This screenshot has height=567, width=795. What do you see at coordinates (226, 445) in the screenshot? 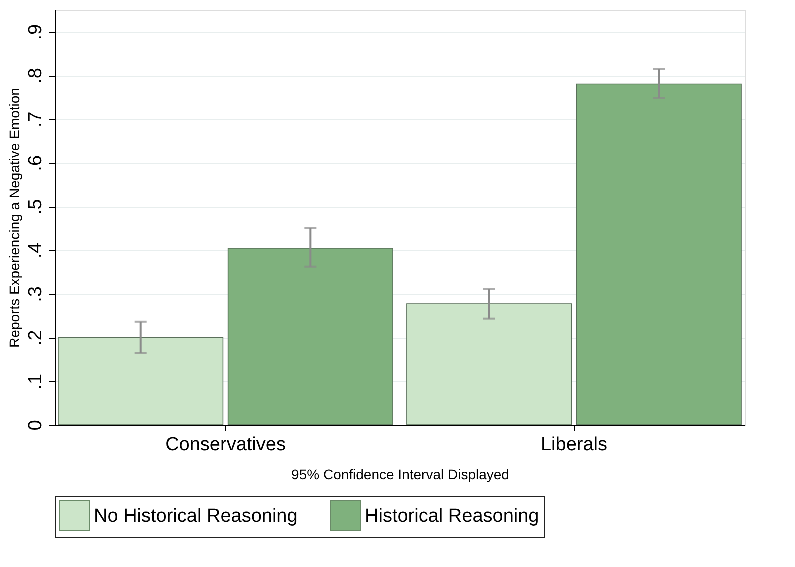
I see `x-tick-label: Conservatives` at bounding box center [226, 445].